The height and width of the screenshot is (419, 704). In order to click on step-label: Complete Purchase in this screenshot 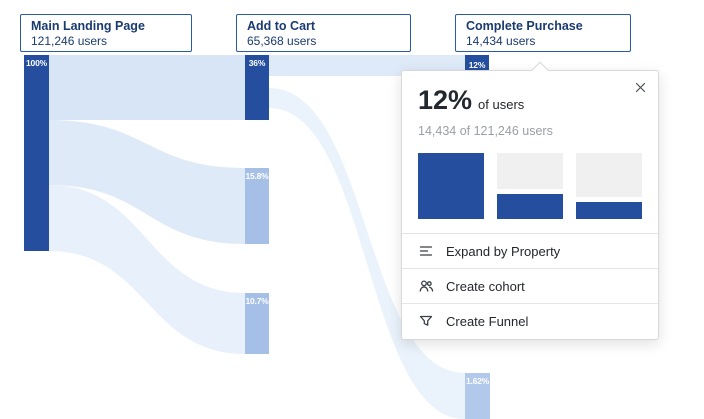, I will do `click(524, 26)`.